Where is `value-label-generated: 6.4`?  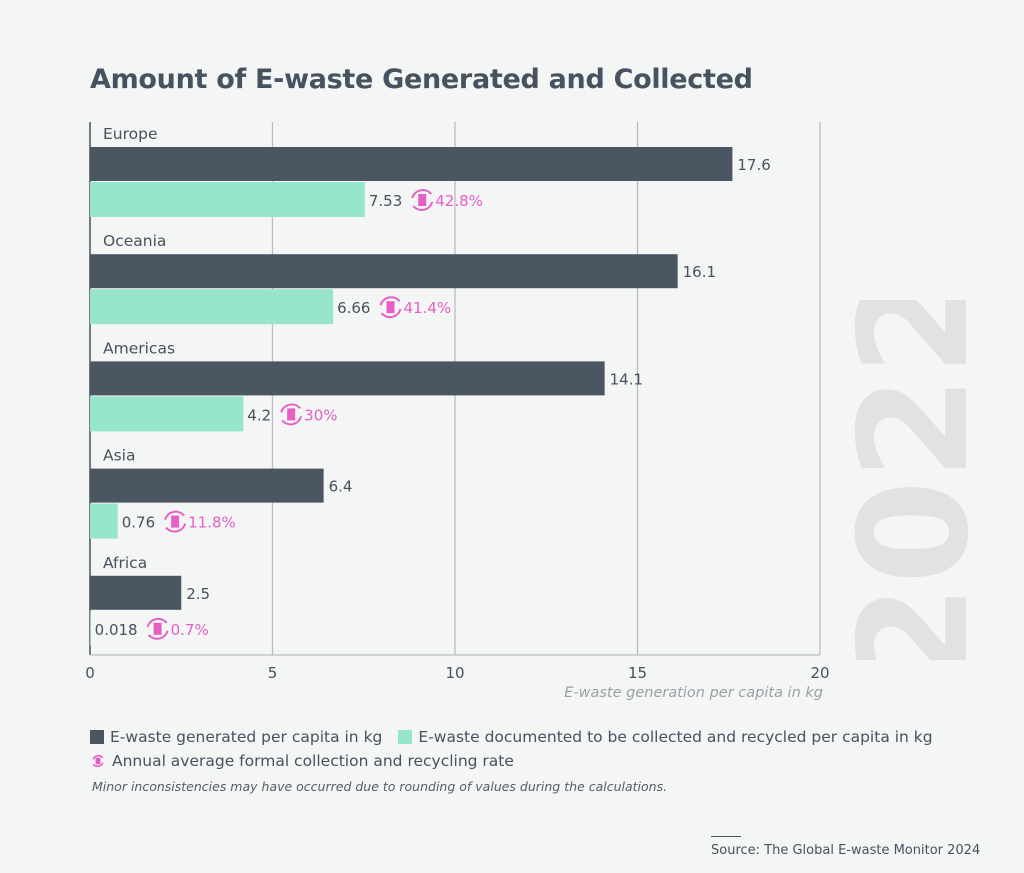 value-label-generated: 6.4 is located at coordinates (341, 487).